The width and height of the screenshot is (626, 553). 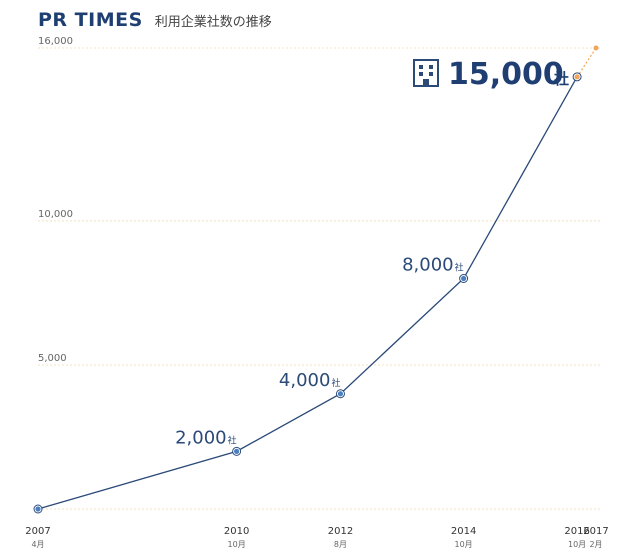 What do you see at coordinates (586, 62) in the screenshot?
I see `projection-line` at bounding box center [586, 62].